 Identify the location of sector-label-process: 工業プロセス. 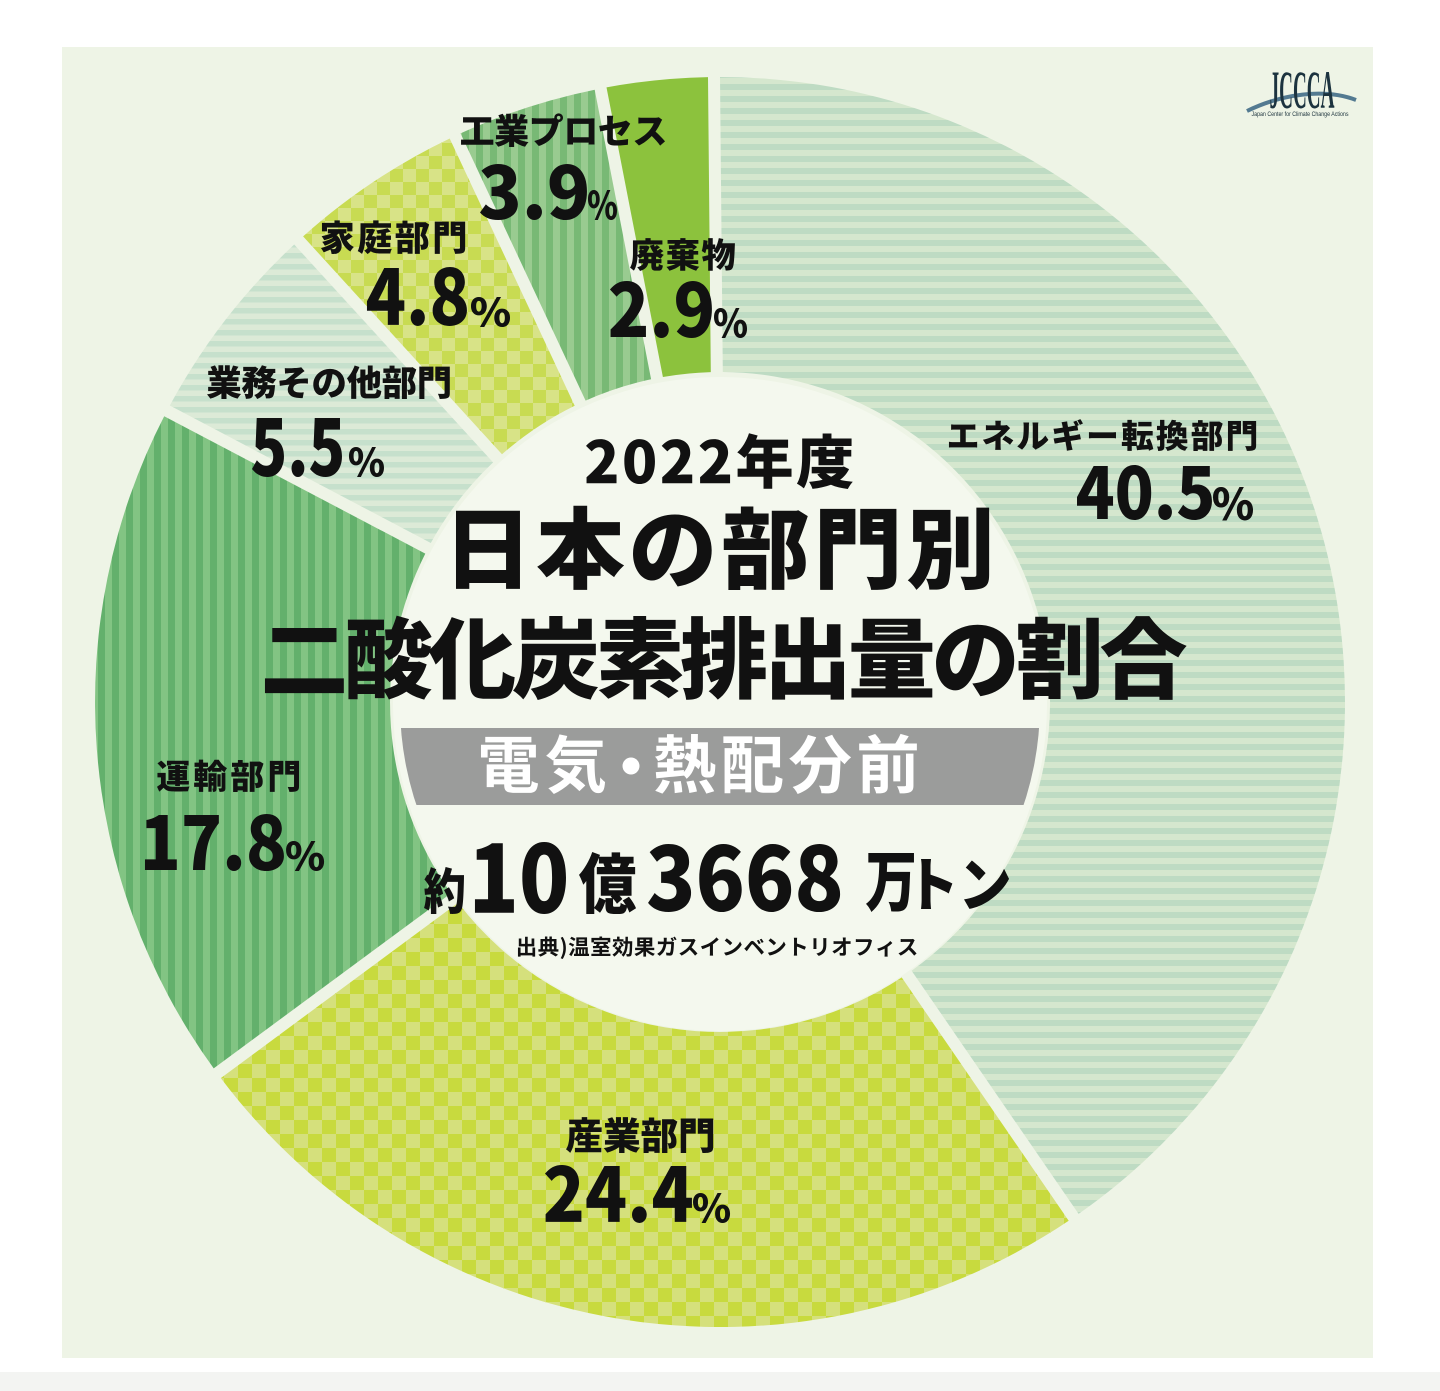
(563, 130).